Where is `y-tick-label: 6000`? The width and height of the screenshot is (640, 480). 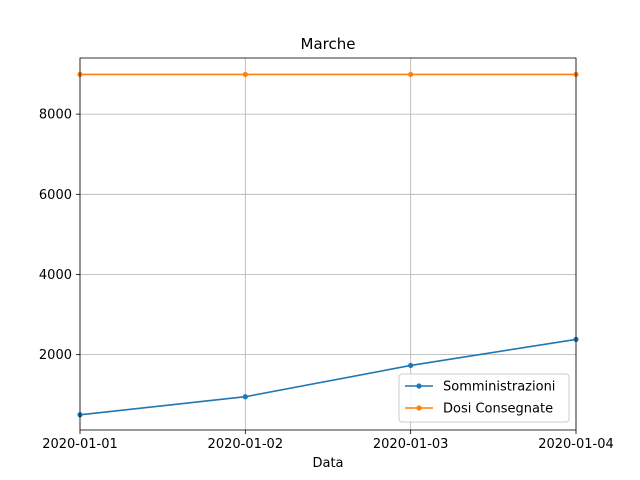 y-tick-label: 6000 is located at coordinates (55, 195).